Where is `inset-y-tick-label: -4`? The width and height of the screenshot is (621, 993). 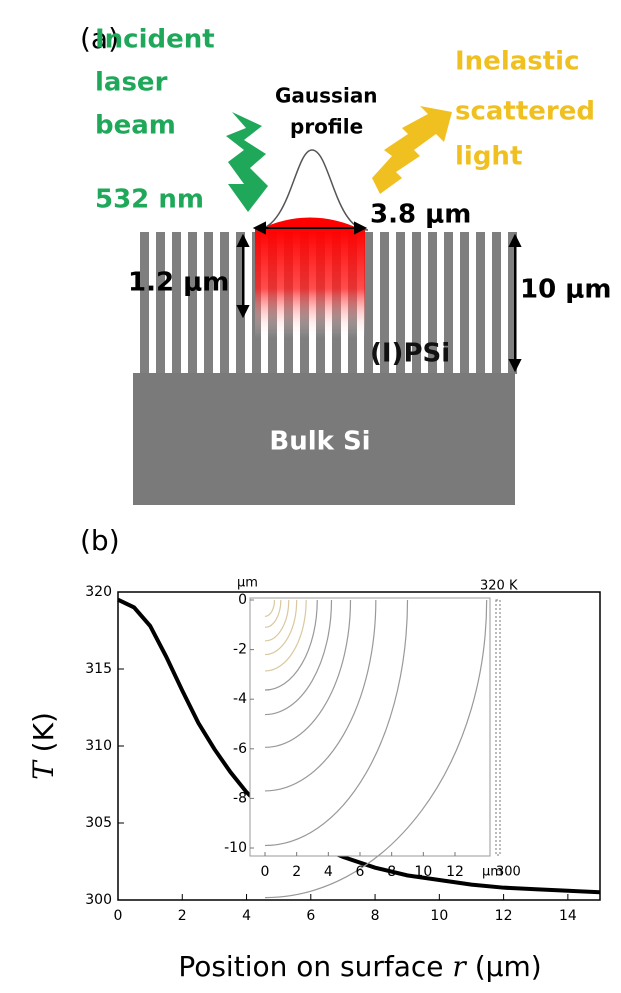
inset-y-tick-label: -4 is located at coordinates (240, 699).